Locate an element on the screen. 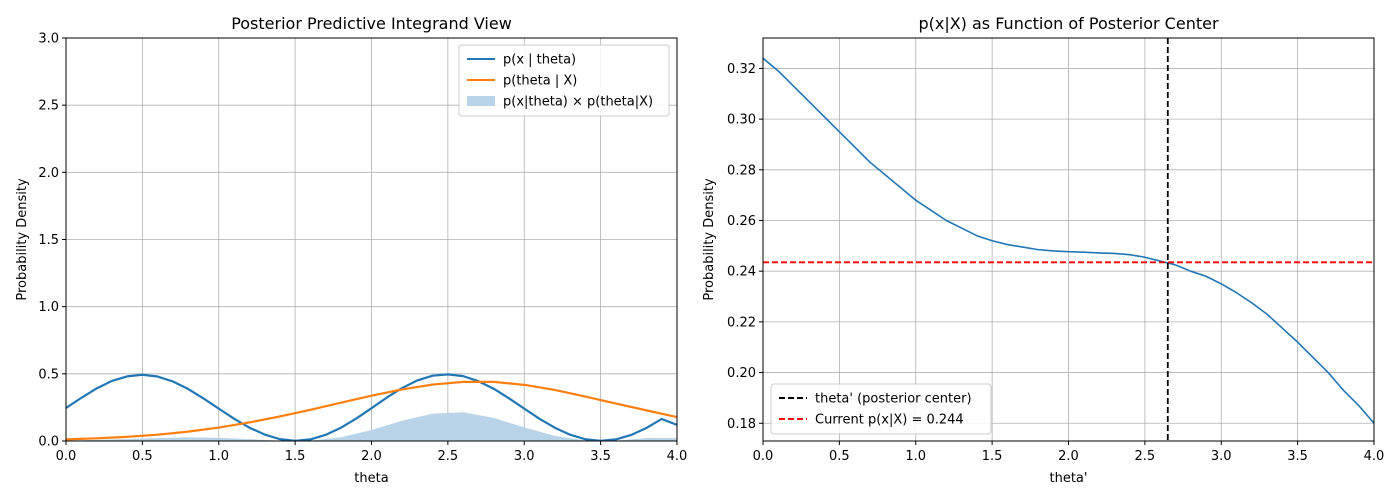 Image resolution: width=1400 pixels, height=504 pixels. x-axis-label: theta is located at coordinates (371, 478).